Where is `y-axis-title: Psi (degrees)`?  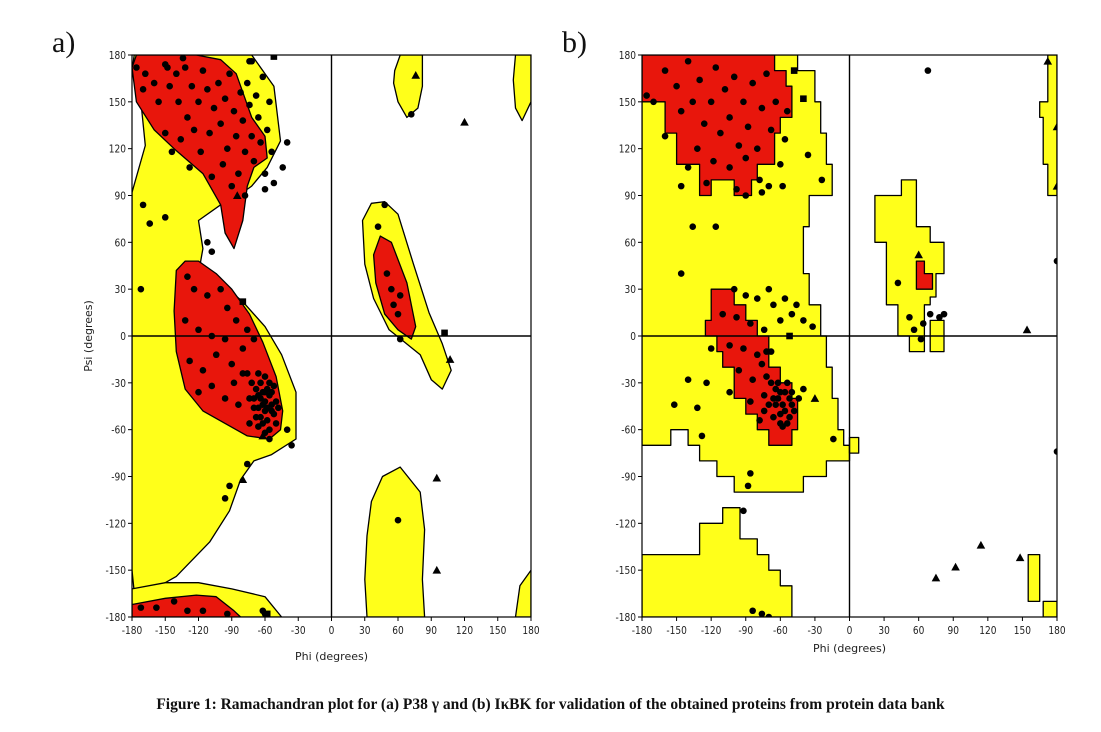 y-axis-title: Psi (degrees) is located at coordinates (88, 336).